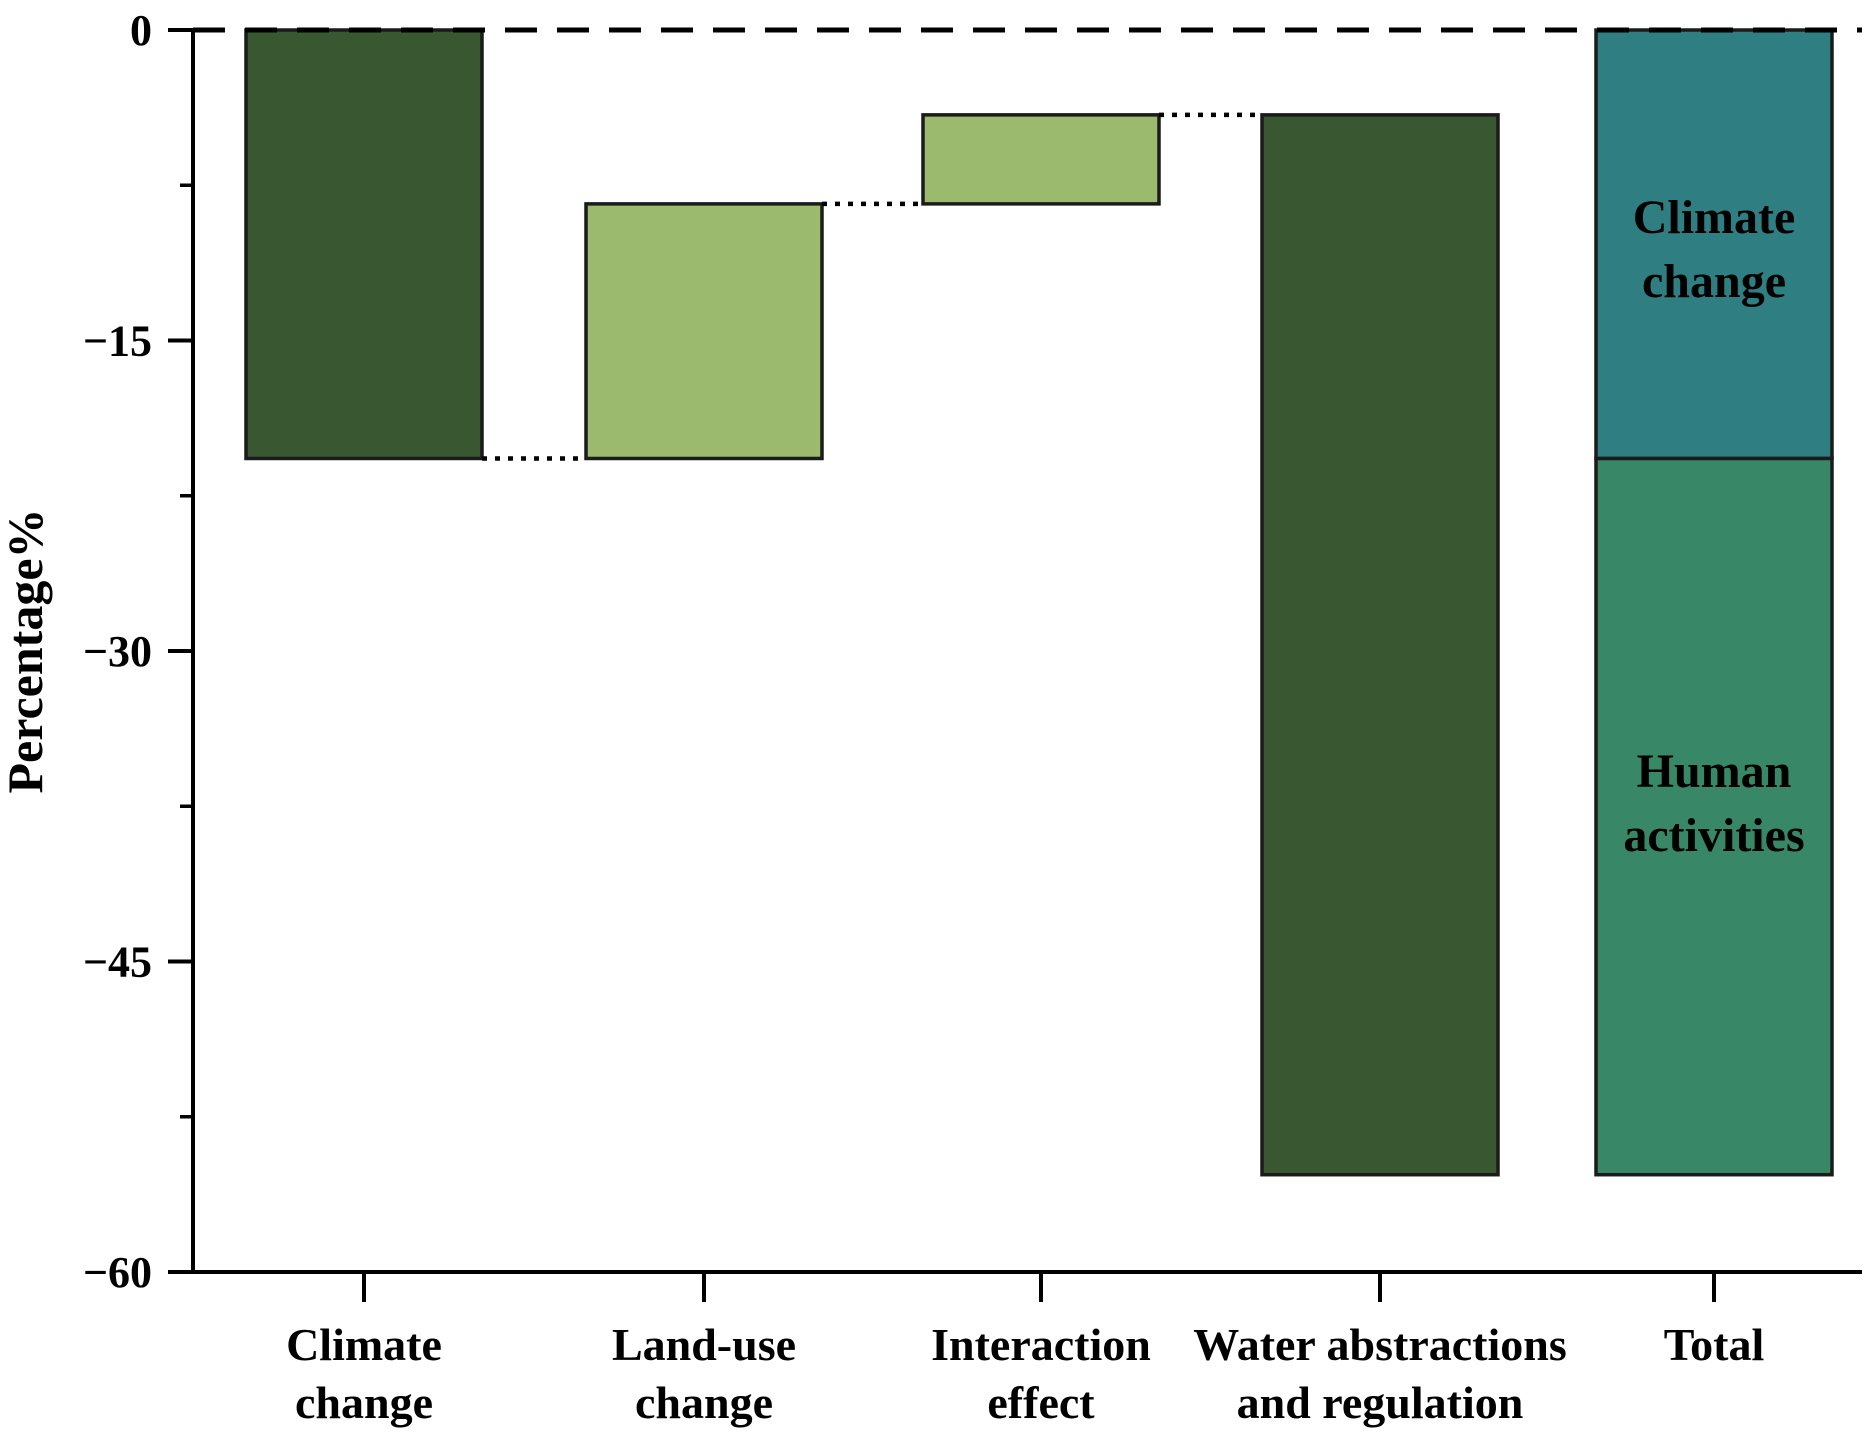 The height and width of the screenshot is (1433, 1866). I want to click on x-category-label-land-use-change: Land-use change, so click(704, 1373).